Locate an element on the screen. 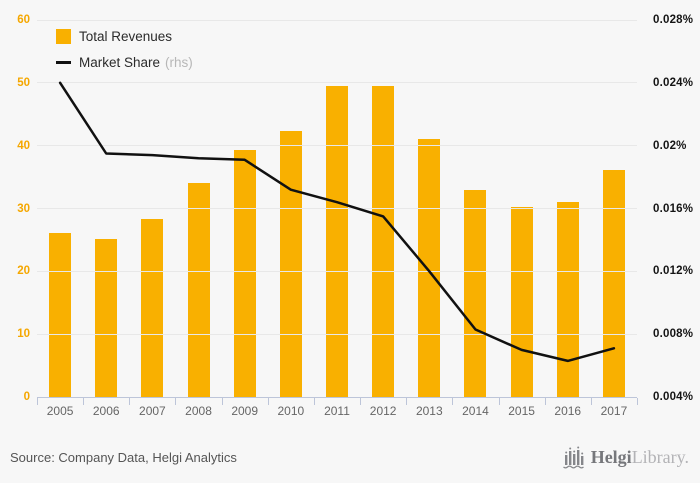 The image size is (700, 483). left-axis-tick-label: 20 is located at coordinates (23, 271).